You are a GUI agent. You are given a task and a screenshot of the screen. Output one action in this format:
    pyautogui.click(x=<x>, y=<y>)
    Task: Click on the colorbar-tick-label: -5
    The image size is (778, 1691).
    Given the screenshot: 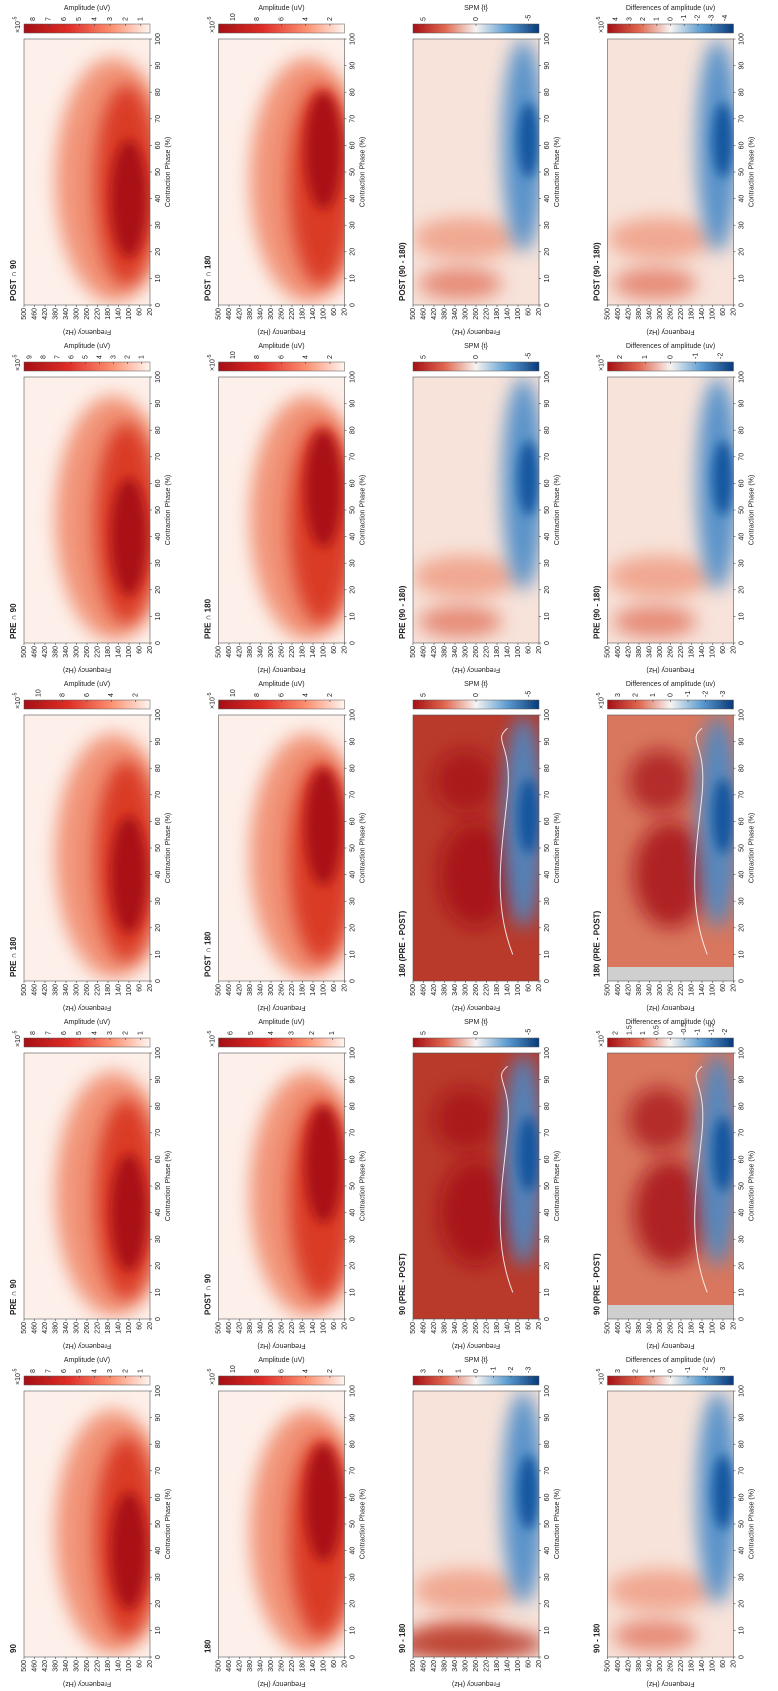 What is the action you would take?
    pyautogui.click(x=528, y=694)
    